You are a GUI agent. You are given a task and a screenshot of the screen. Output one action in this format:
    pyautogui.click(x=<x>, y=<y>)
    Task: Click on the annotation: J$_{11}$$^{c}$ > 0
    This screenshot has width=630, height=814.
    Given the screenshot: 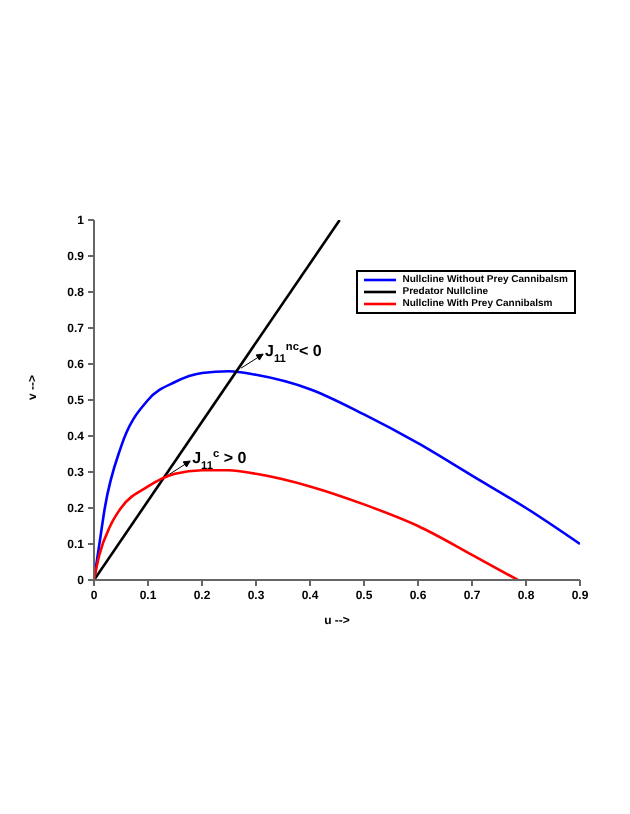 What is the action you would take?
    pyautogui.click(x=220, y=461)
    